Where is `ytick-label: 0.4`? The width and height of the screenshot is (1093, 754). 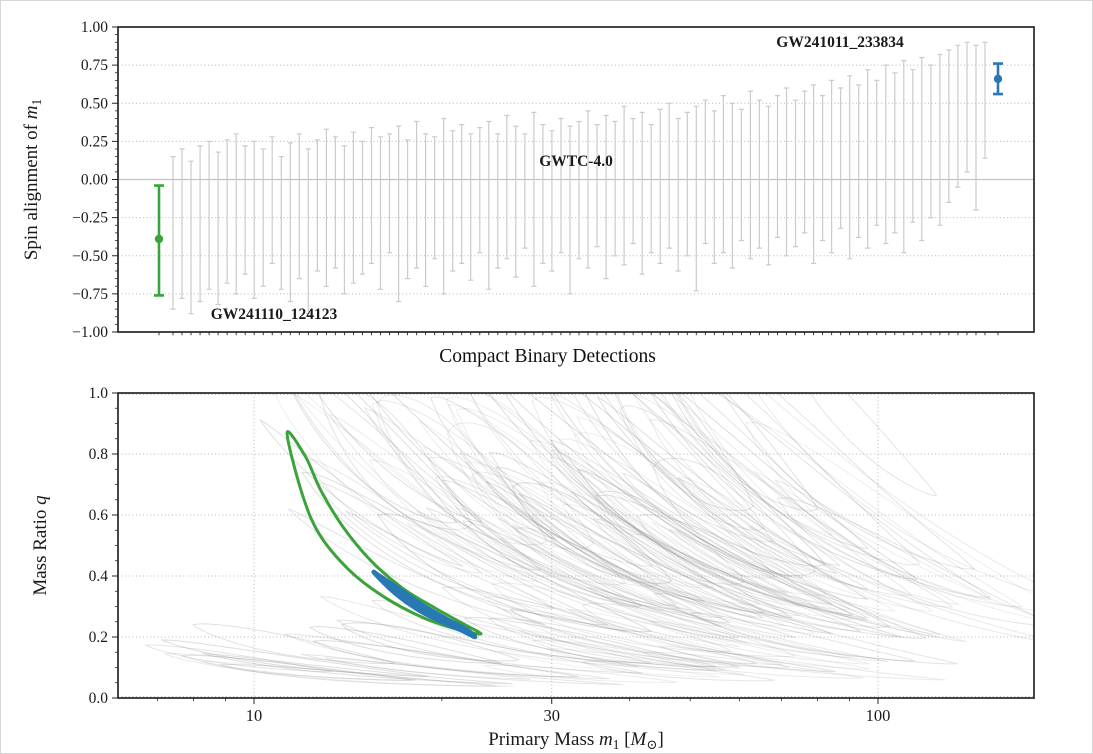
ytick-label: 0.4 is located at coordinates (99, 576).